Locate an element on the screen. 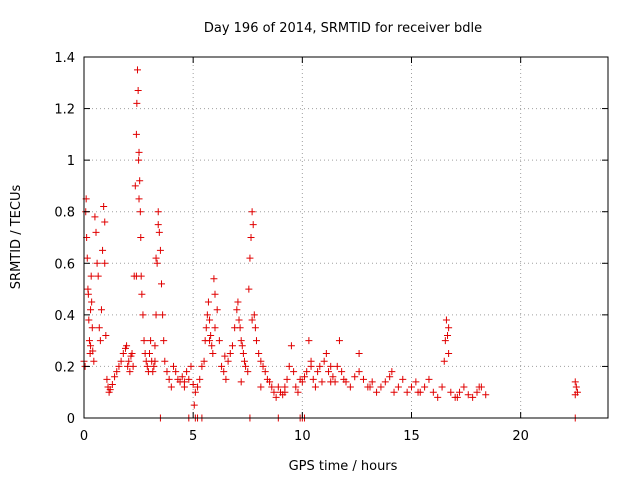 This screenshot has width=640, height=480. y-tick-label: 0.2 is located at coordinates (64, 367).